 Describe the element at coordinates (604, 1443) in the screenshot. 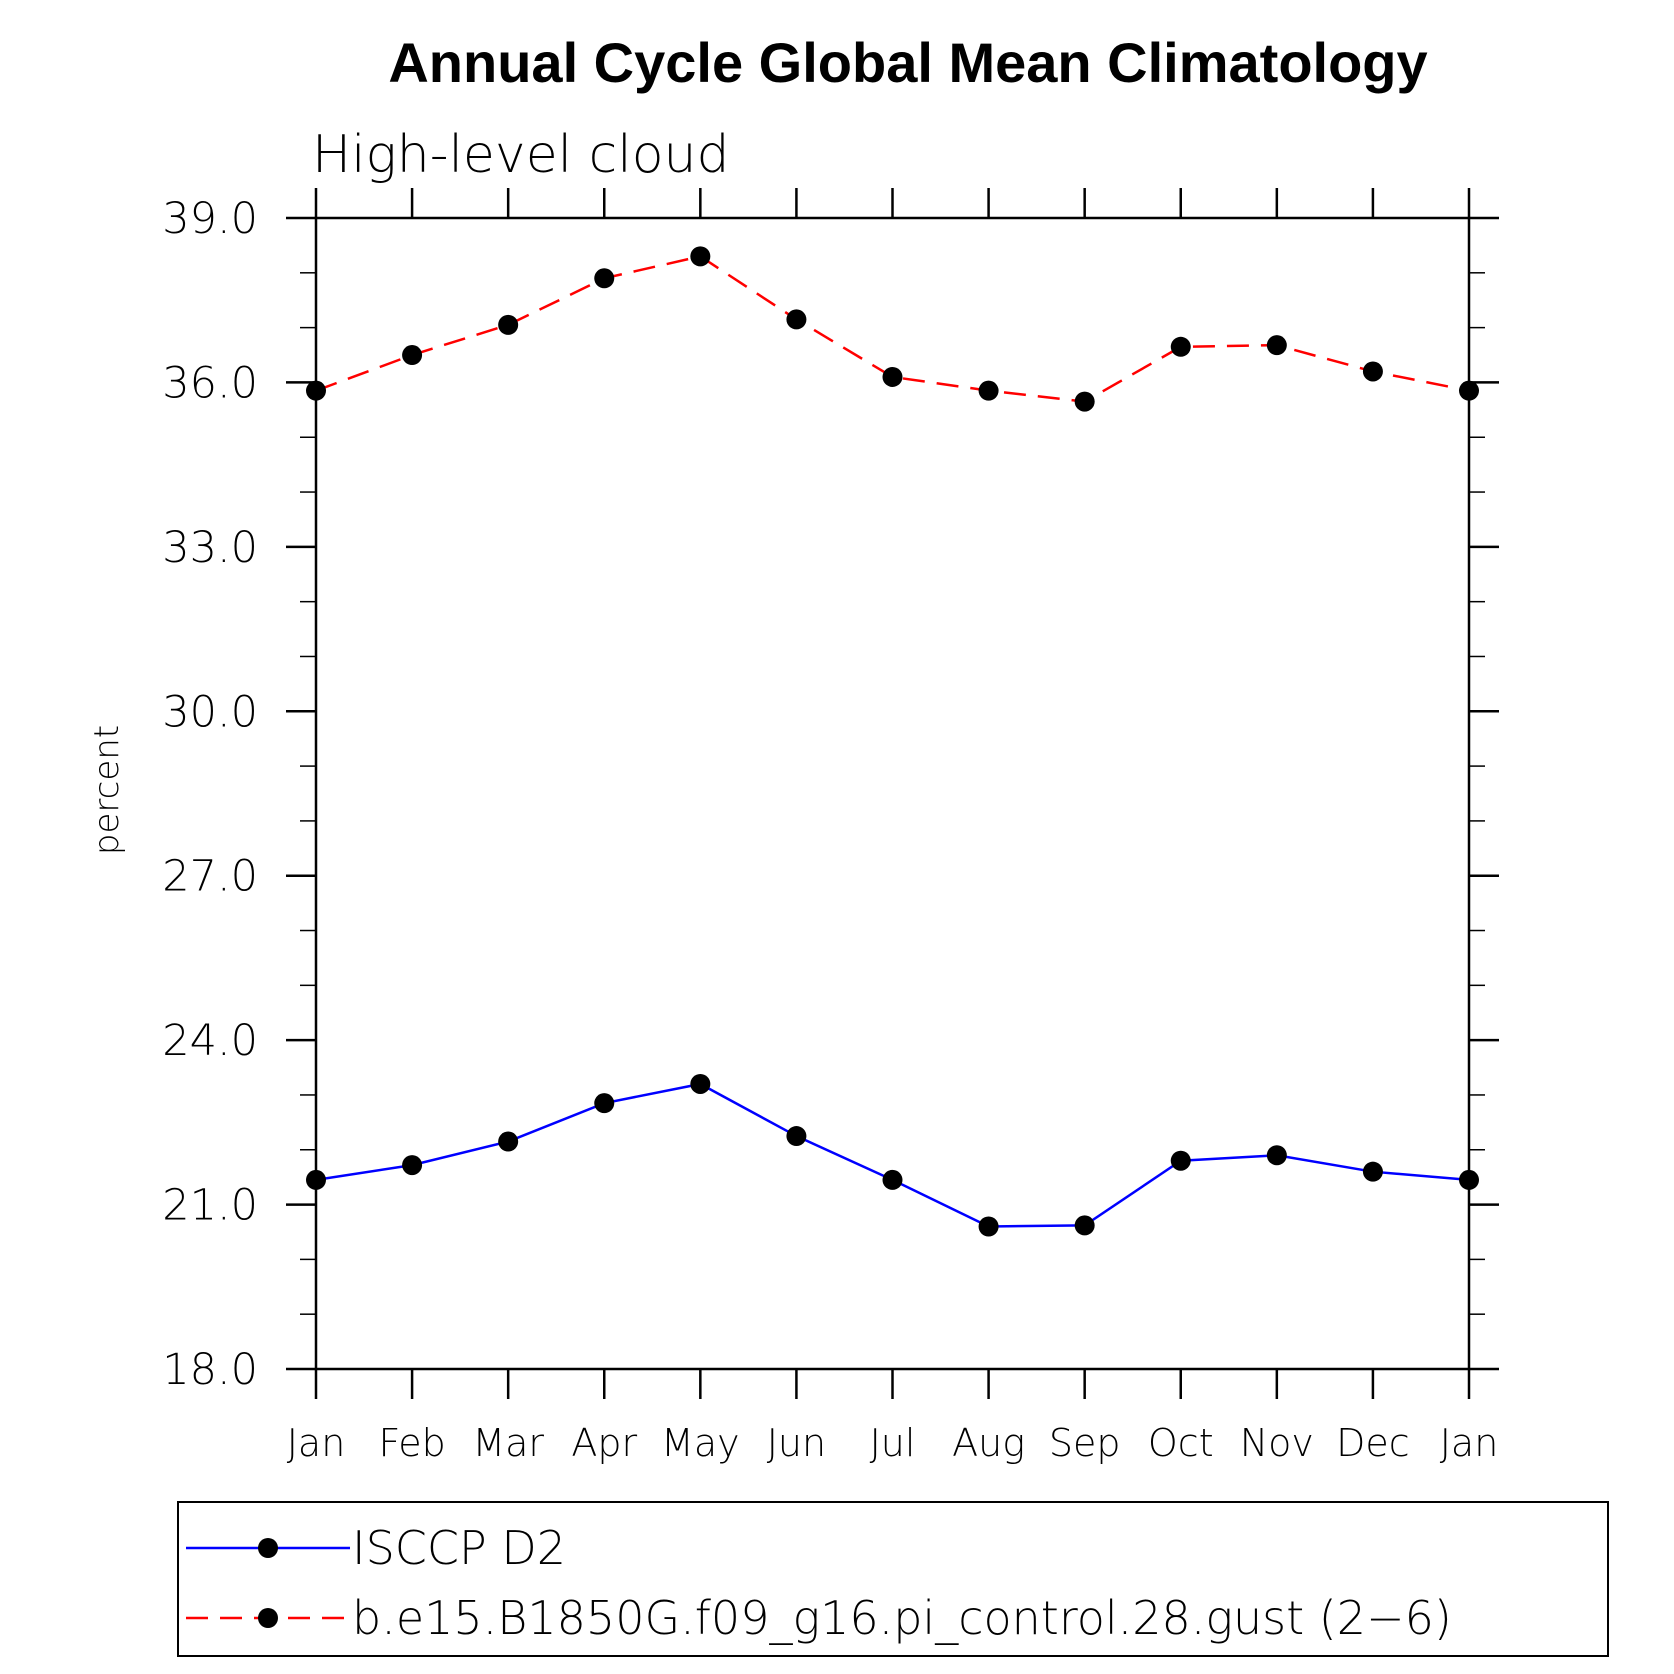

I see `x-tick-label: Apr` at that location.